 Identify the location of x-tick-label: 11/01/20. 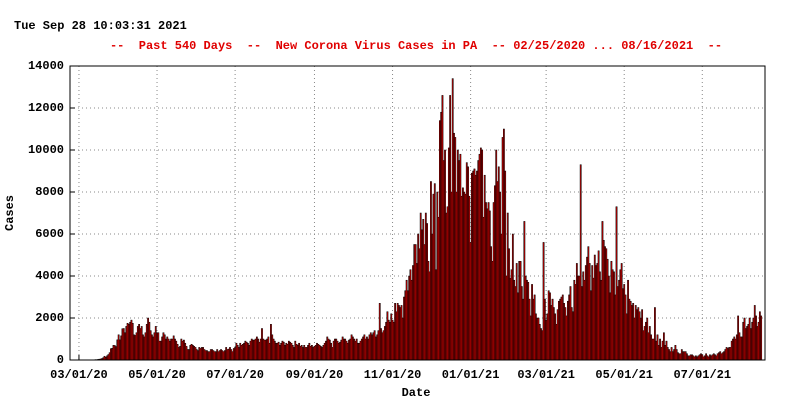
(393, 375).